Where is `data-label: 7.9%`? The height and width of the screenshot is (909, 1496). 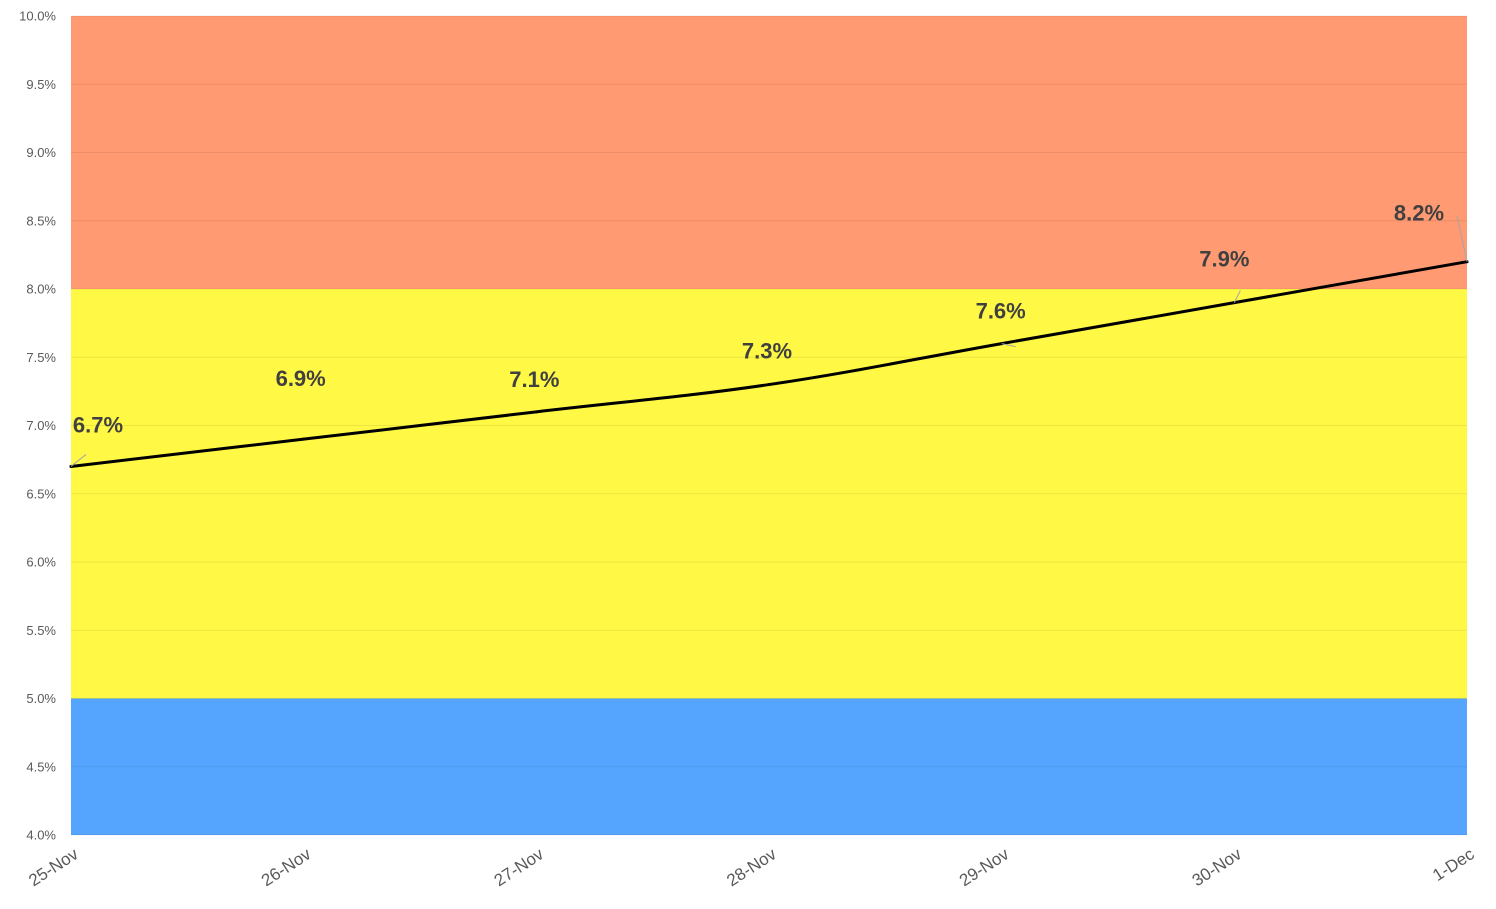
data-label: 7.9% is located at coordinates (1224, 259).